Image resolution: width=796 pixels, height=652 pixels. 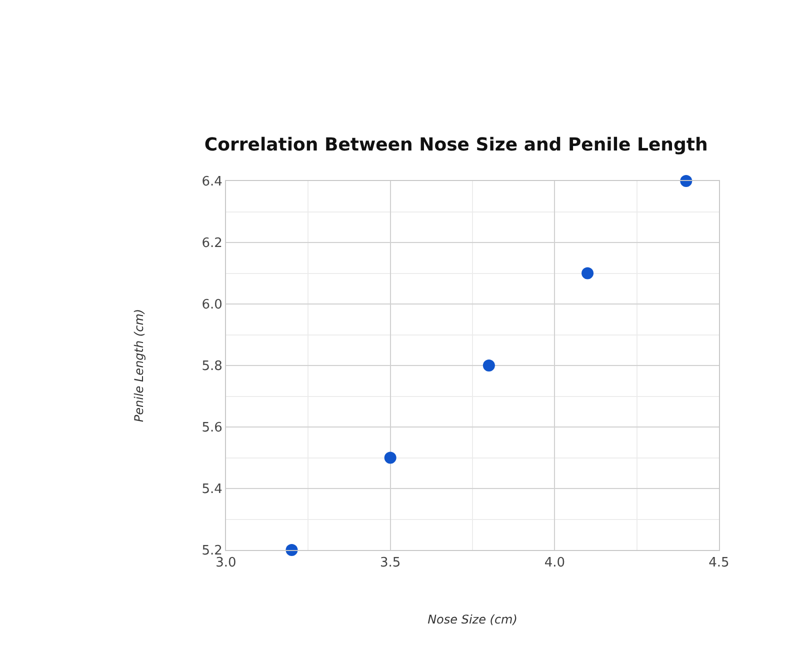 I want to click on chart-title: Correlation Between Nose Size and Penile Length, so click(x=456, y=145).